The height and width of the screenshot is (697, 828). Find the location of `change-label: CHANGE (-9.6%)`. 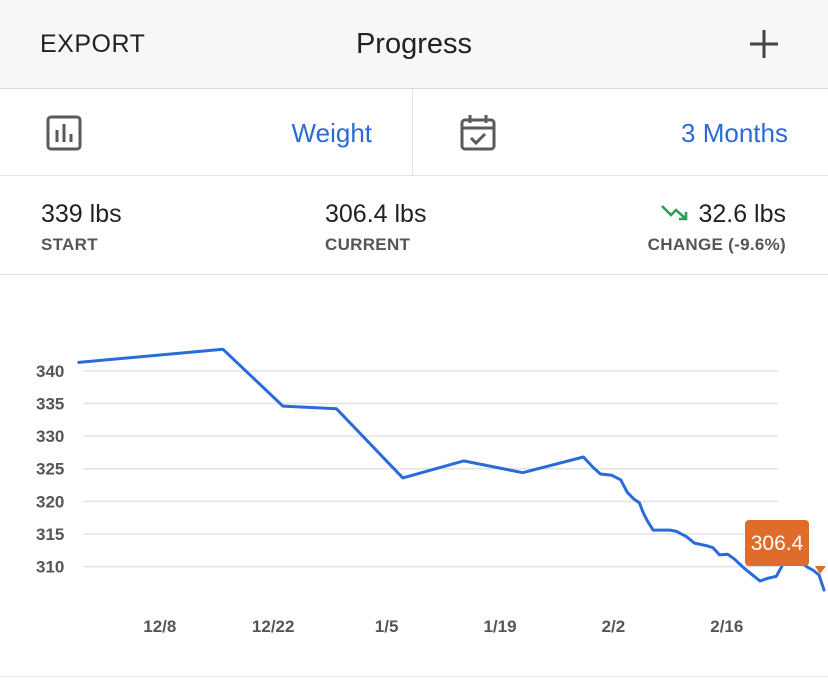

change-label: CHANGE (-9.6%) is located at coordinates (716, 244).